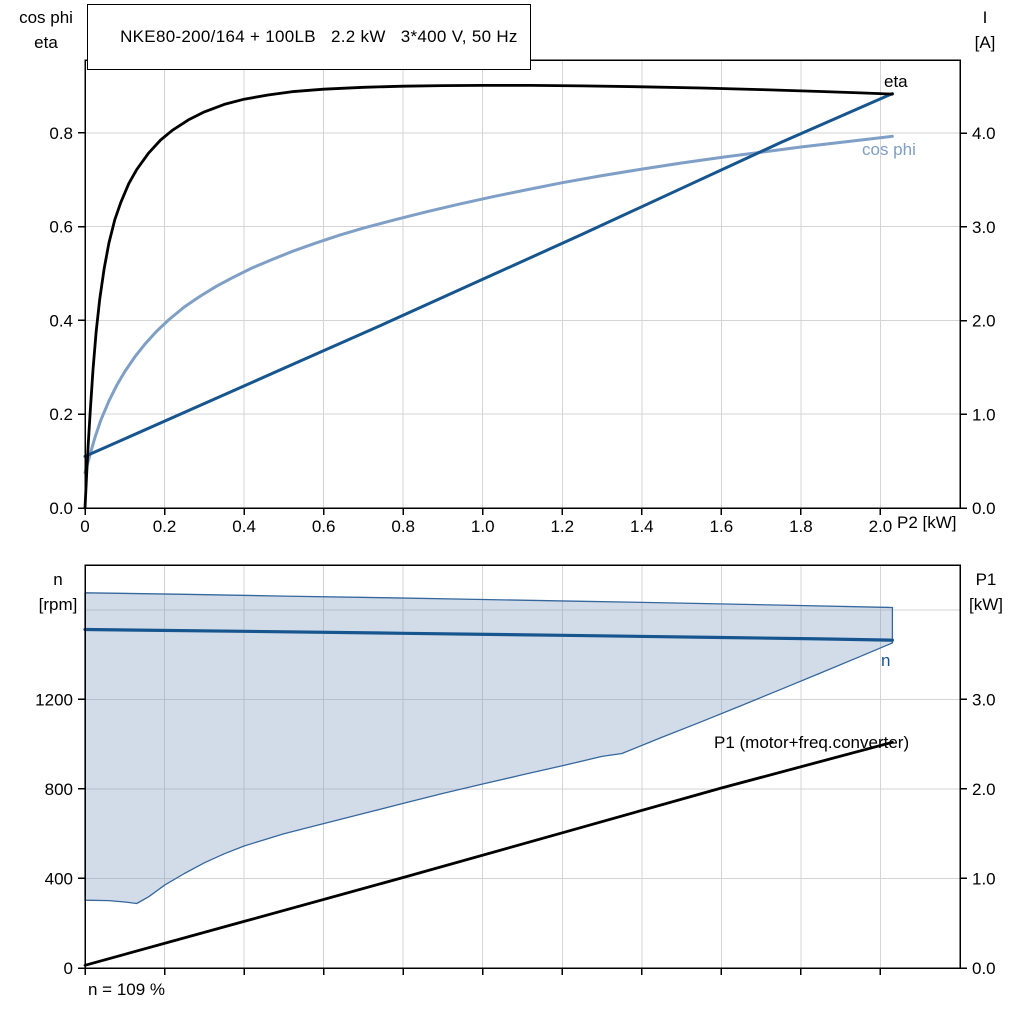  I want to click on bottom-left-axis-title: n [rpm], so click(58, 592).